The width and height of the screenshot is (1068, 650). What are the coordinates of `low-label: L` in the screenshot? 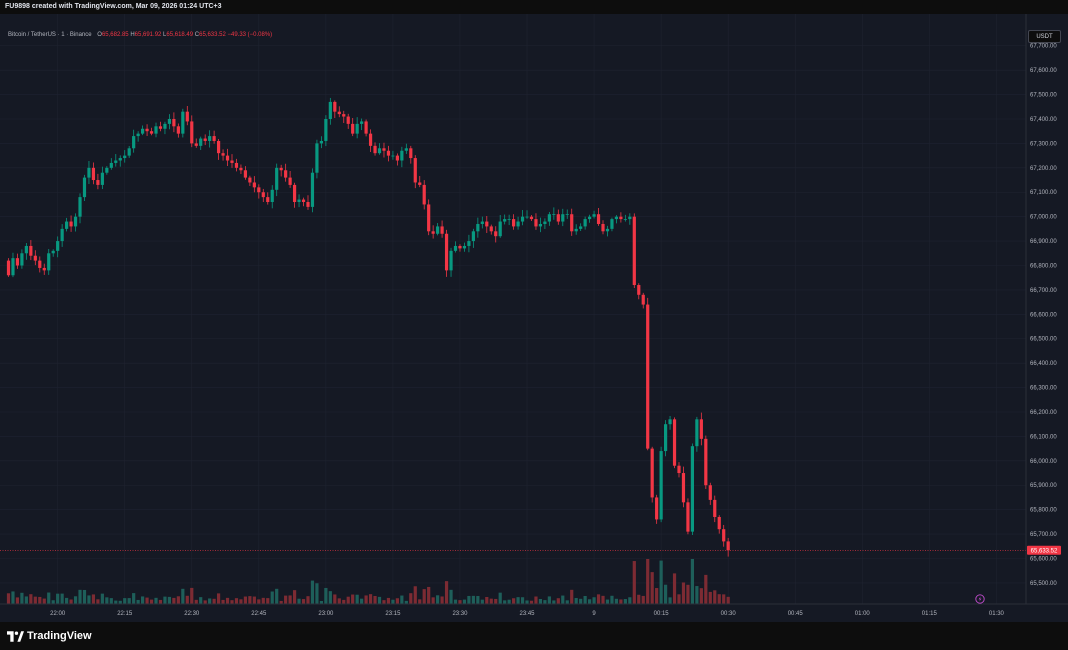 It's located at (165, 35).